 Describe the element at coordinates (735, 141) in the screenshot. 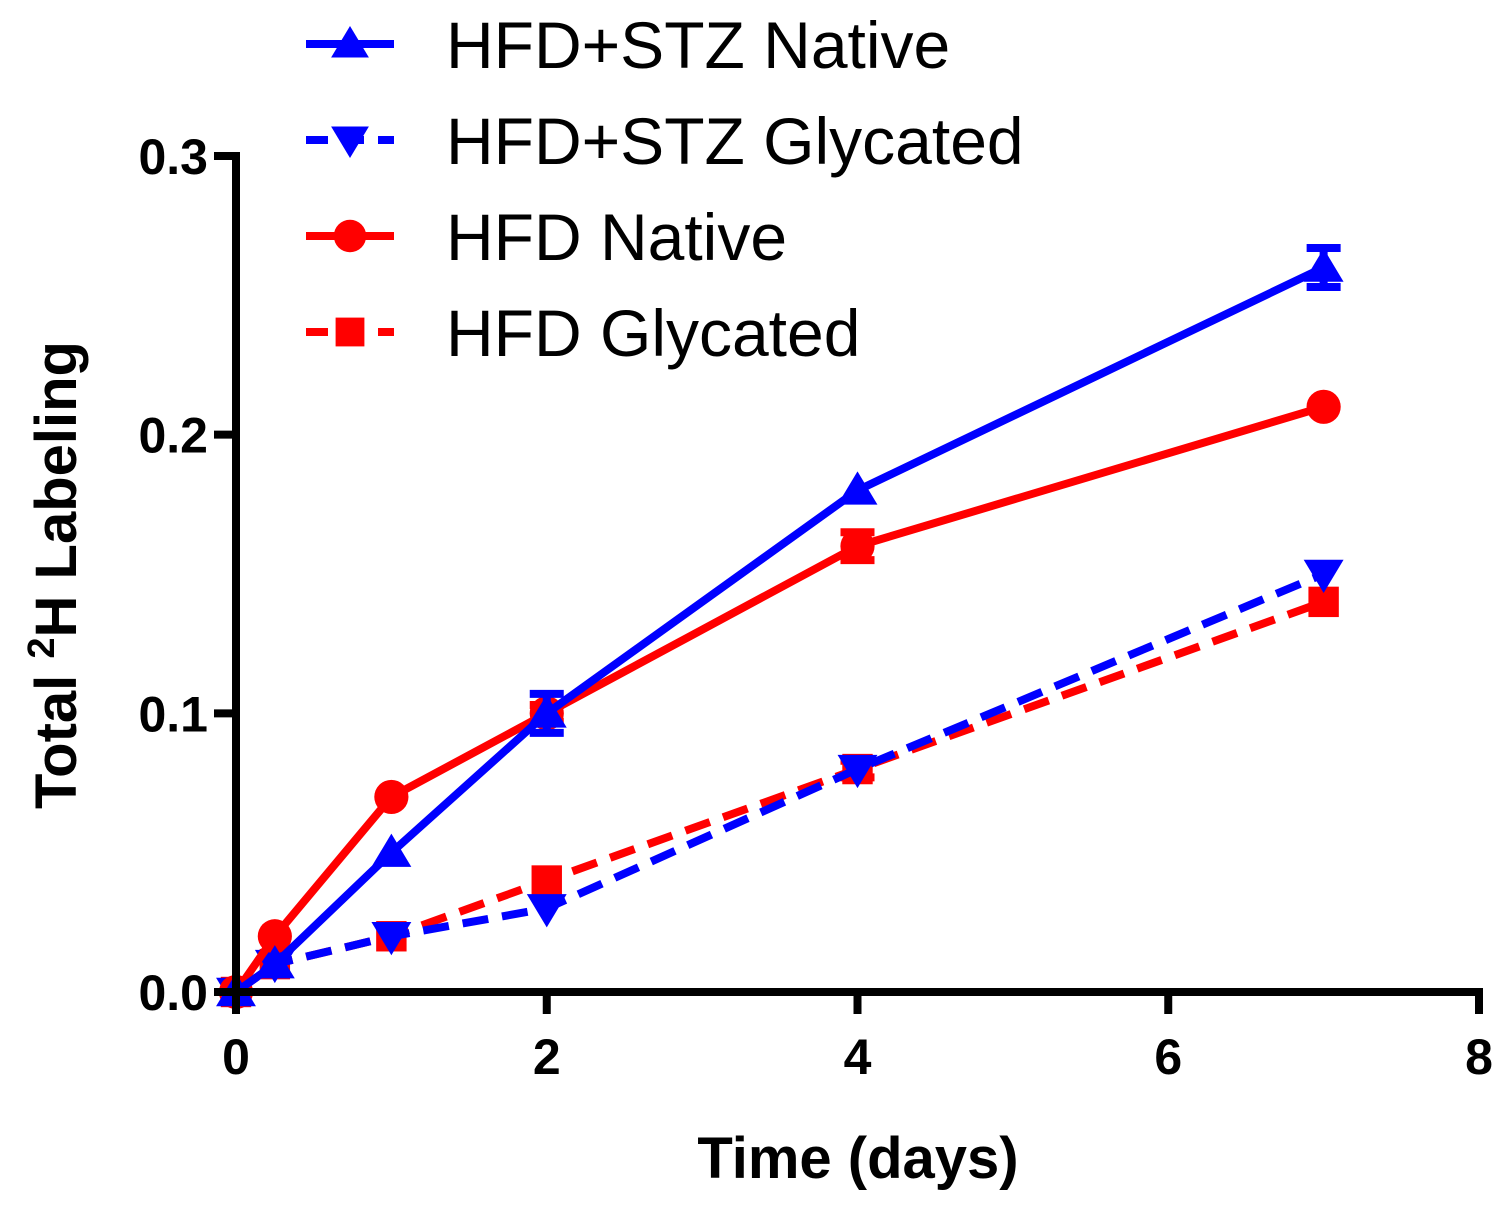

I see `legend-label: HFD+STZ Glycated` at that location.